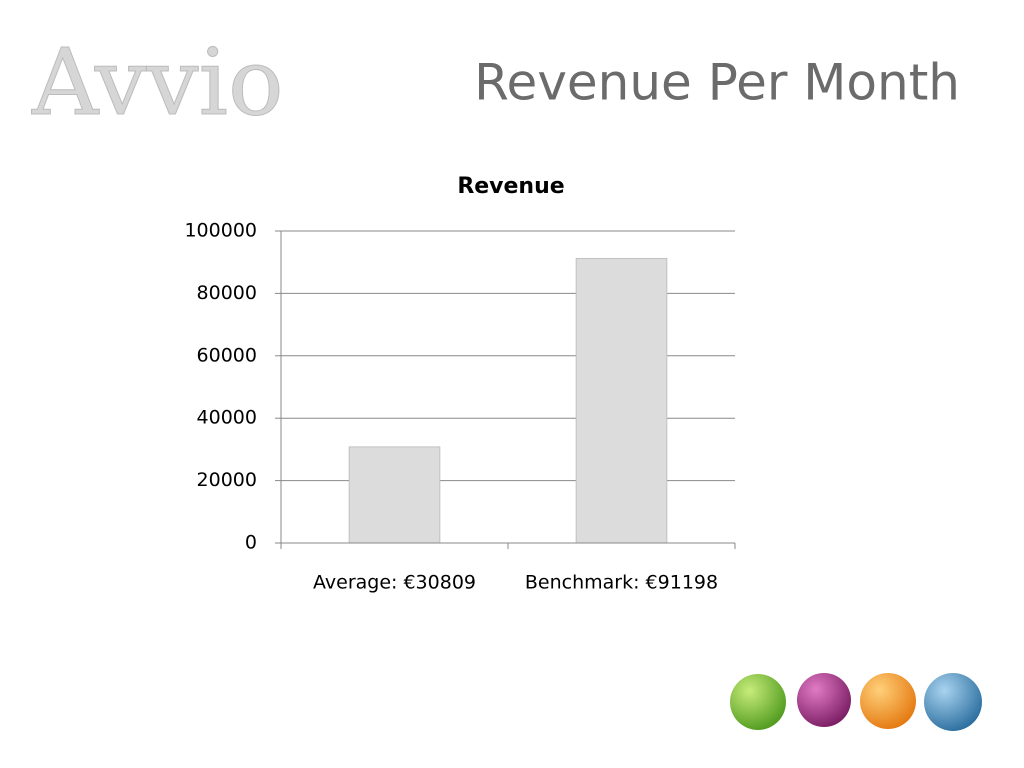 Image resolution: width=1024 pixels, height=768 pixels. I want to click on y-tick-label: 0, so click(251, 543).